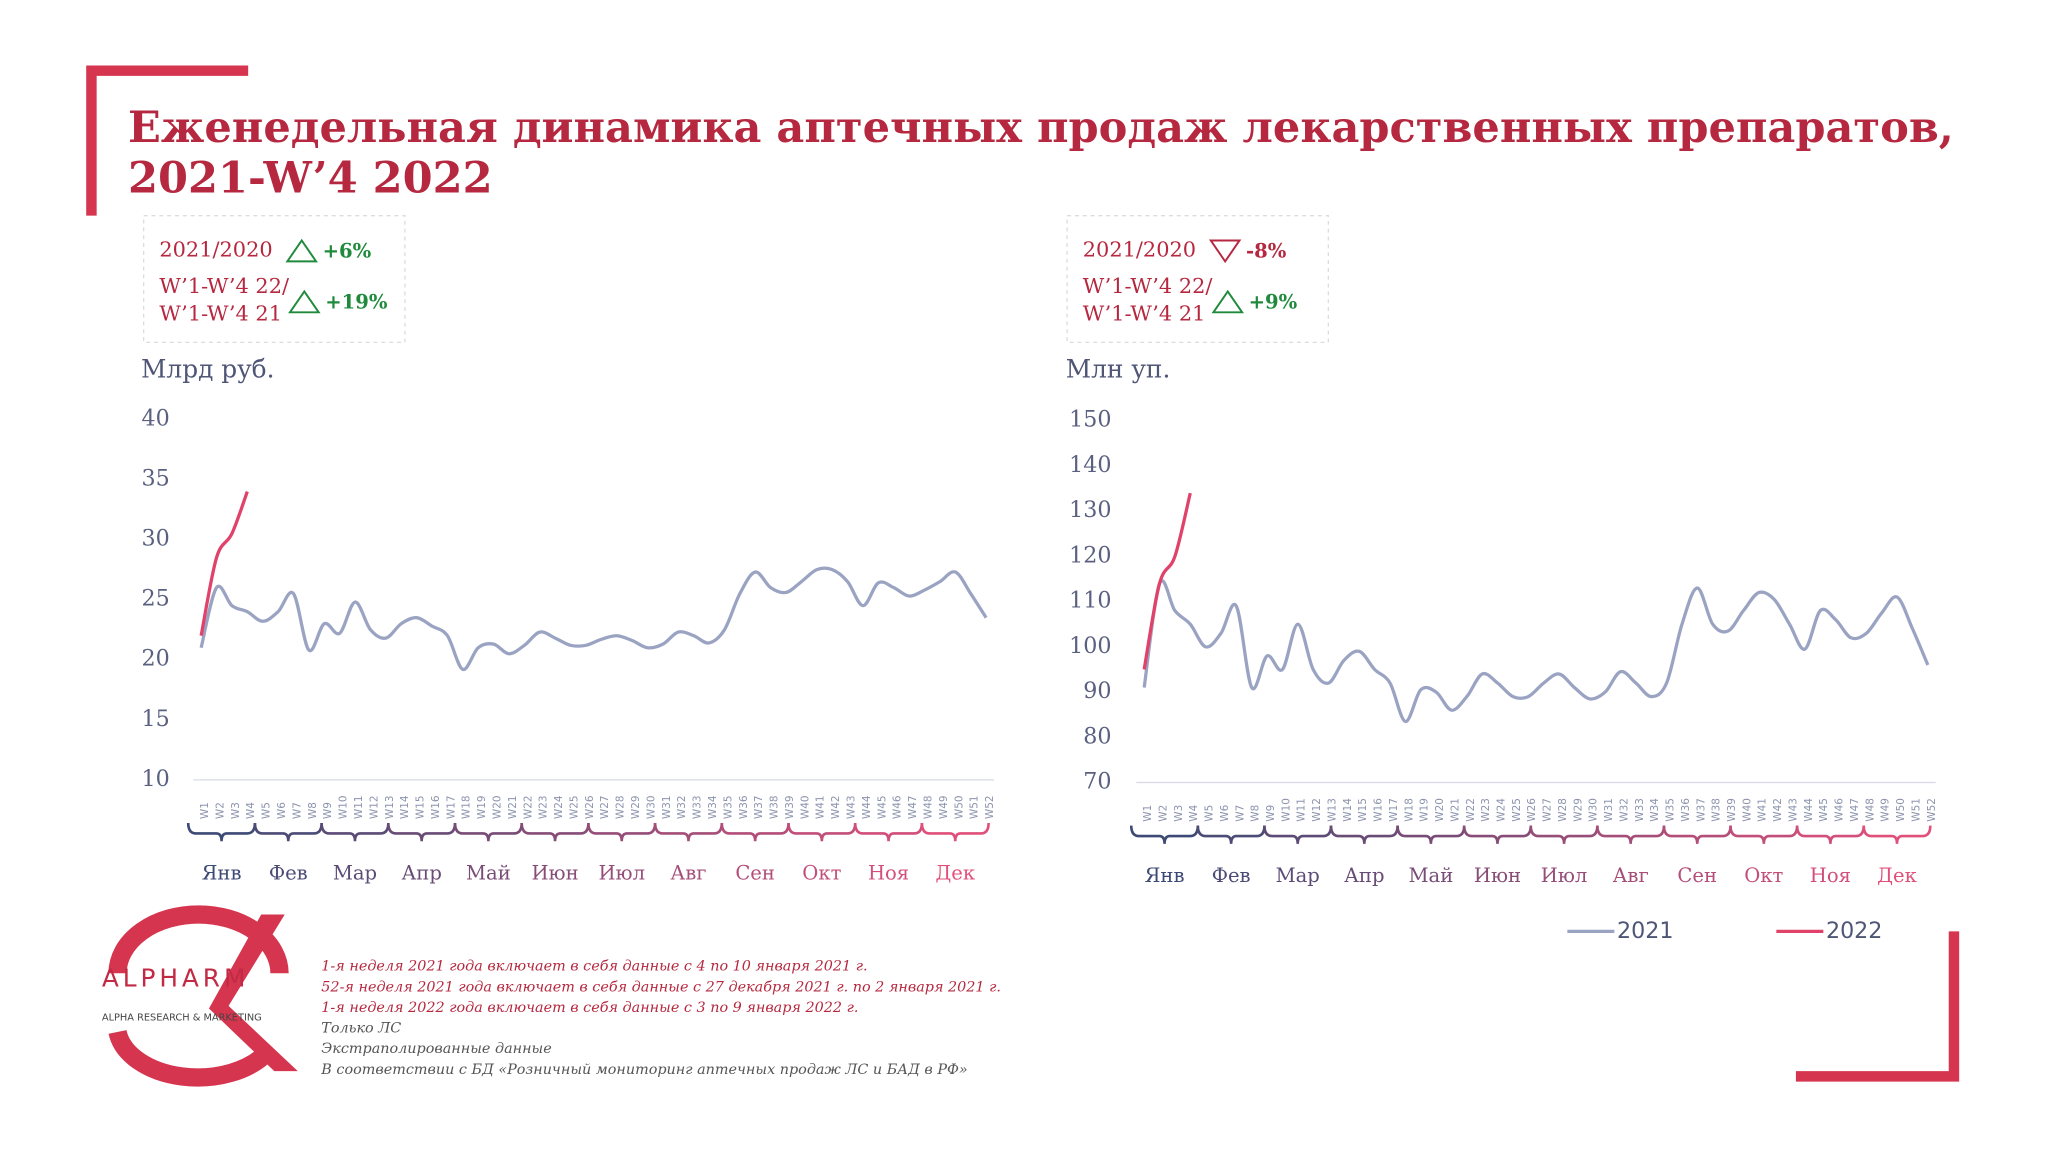 This screenshot has width=2048, height=1151. I want to click on x-tick-label: W11, so click(359, 807).